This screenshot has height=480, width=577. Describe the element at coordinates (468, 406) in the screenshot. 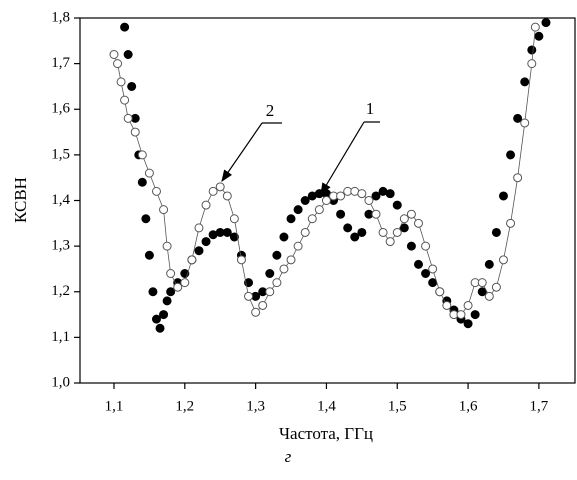

I see `x-tick-label: 1,6` at that location.